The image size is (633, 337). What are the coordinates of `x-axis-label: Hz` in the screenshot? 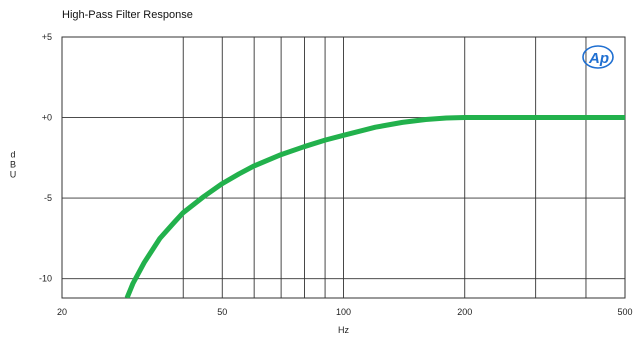 It's located at (343, 330).